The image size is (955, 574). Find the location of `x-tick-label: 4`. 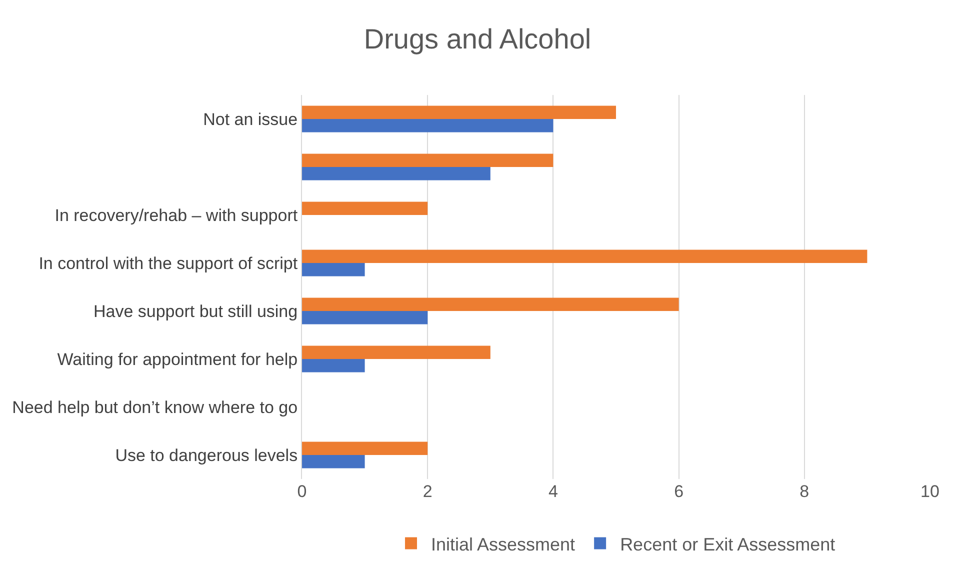

x-tick-label: 4 is located at coordinates (553, 491).